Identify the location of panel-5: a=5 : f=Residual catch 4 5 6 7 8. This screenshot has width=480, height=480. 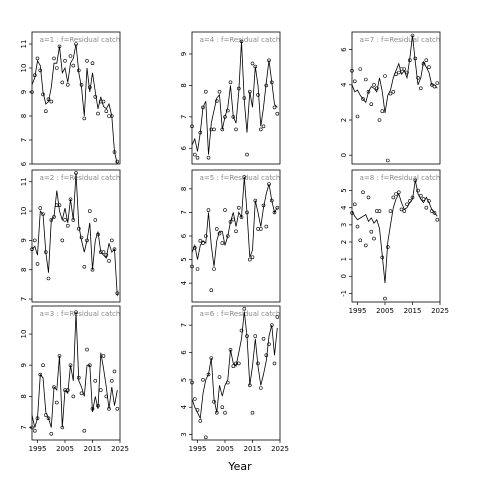
(230, 236).